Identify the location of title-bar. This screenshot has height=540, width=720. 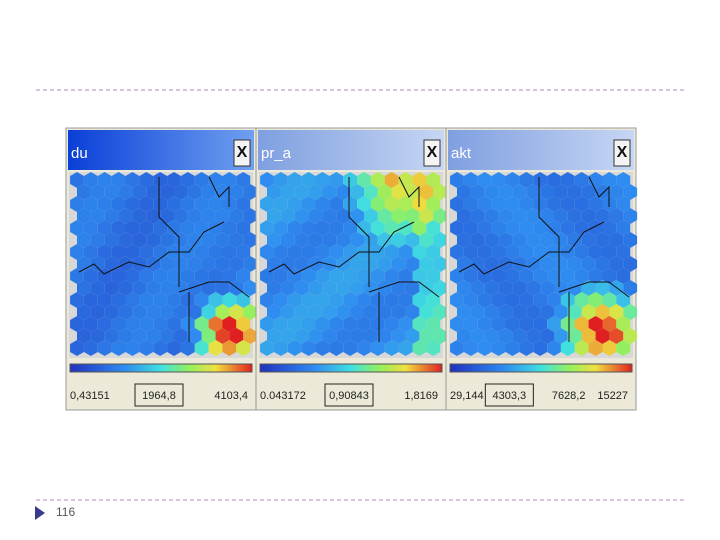
(161, 150).